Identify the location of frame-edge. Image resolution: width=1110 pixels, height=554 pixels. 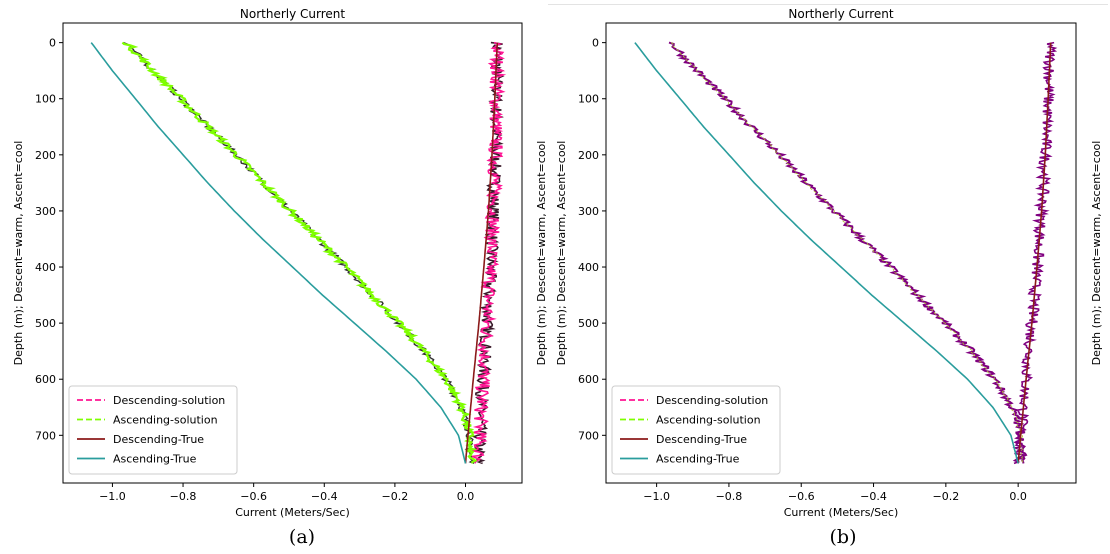
(828, 2).